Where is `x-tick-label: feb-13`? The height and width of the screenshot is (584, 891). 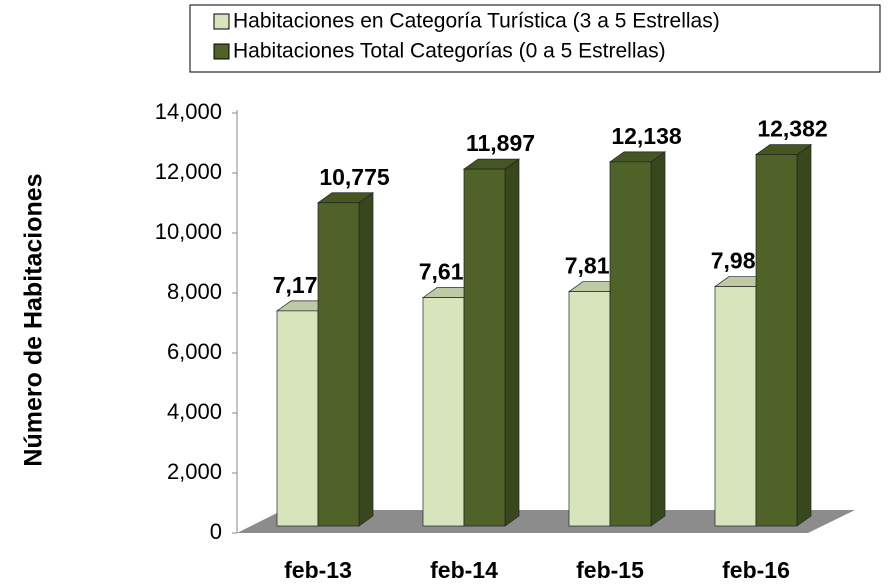
x-tick-label: feb-13 is located at coordinates (318, 570).